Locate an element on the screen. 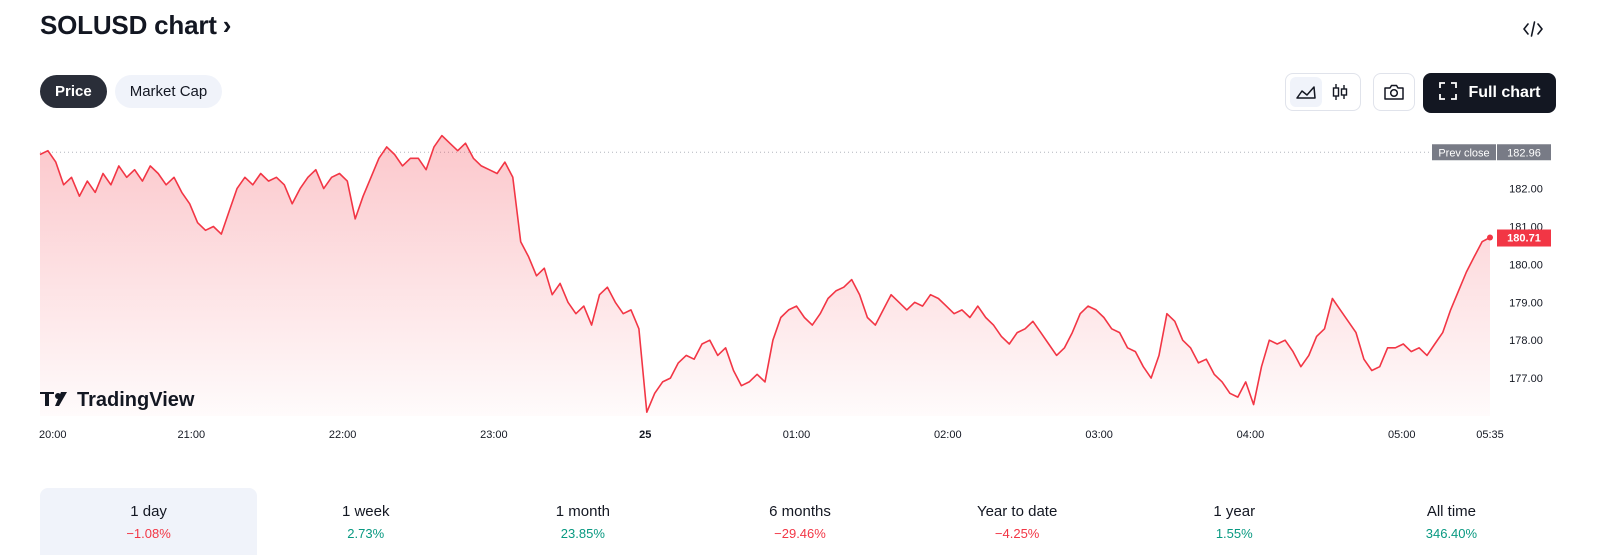 The width and height of the screenshot is (1600, 555). prev-close-value: 182.96 is located at coordinates (1524, 153).